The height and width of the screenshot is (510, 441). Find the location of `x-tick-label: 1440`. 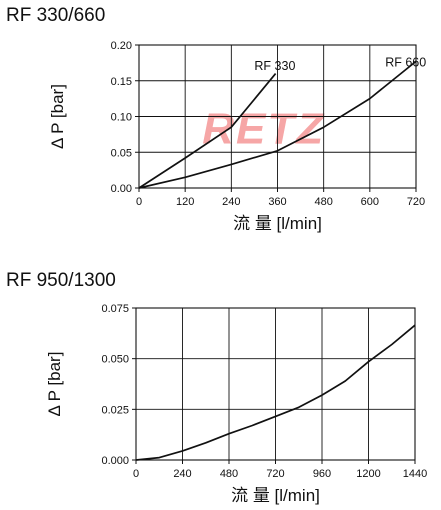

x-tick-label: 1440 is located at coordinates (415, 474).